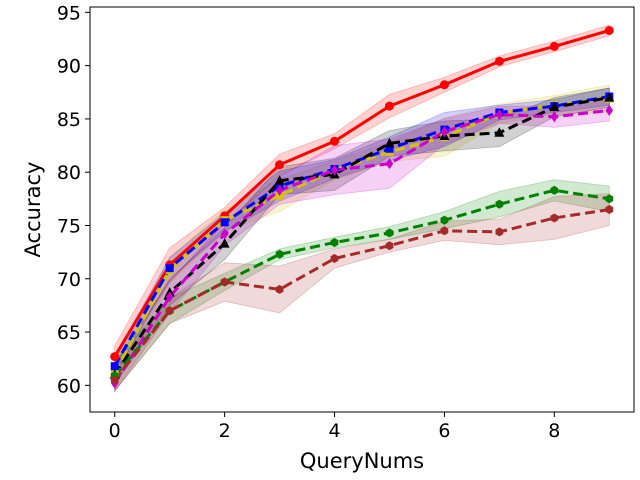 The height and width of the screenshot is (480, 640). Describe the element at coordinates (362, 461) in the screenshot. I see `x-axis-label: QueryNums` at that location.